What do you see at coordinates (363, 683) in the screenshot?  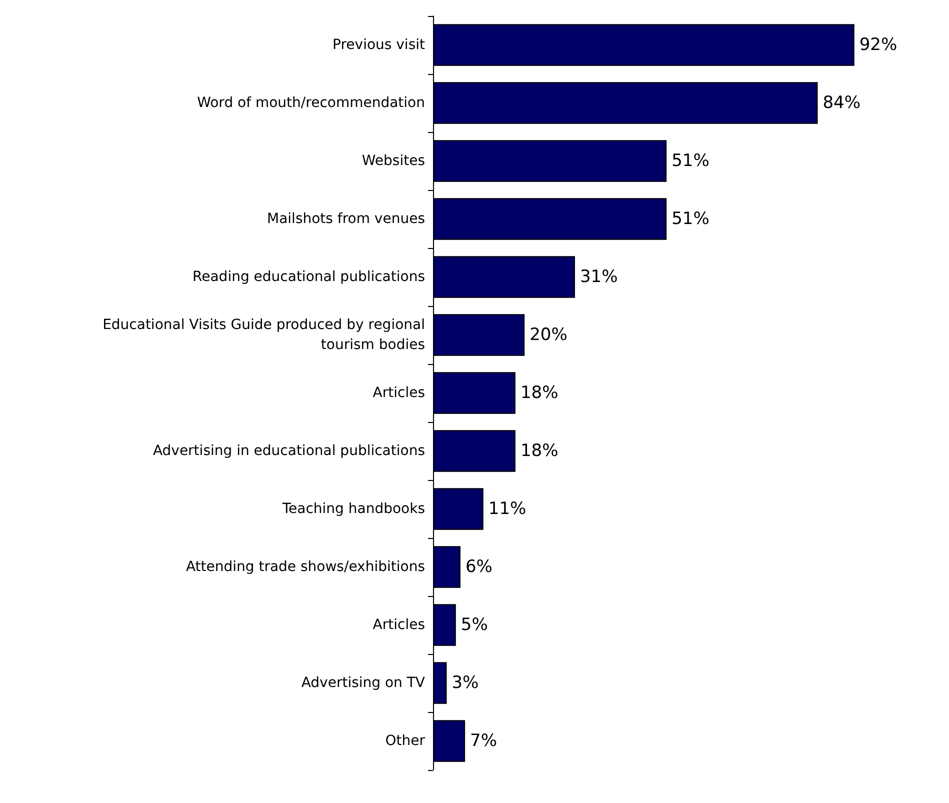 I see `y-tick-label: Advertising on TV` at bounding box center [363, 683].